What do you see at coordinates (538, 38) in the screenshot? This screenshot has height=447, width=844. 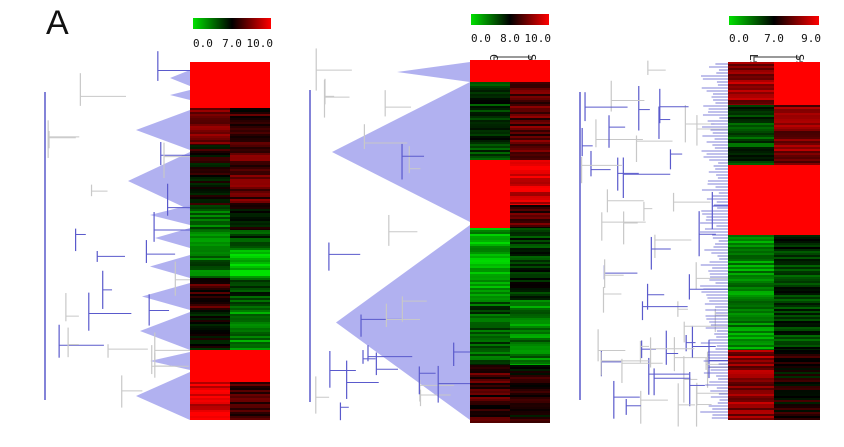 I see `panel-2-scale-max-label: 10.0` at bounding box center [538, 38].